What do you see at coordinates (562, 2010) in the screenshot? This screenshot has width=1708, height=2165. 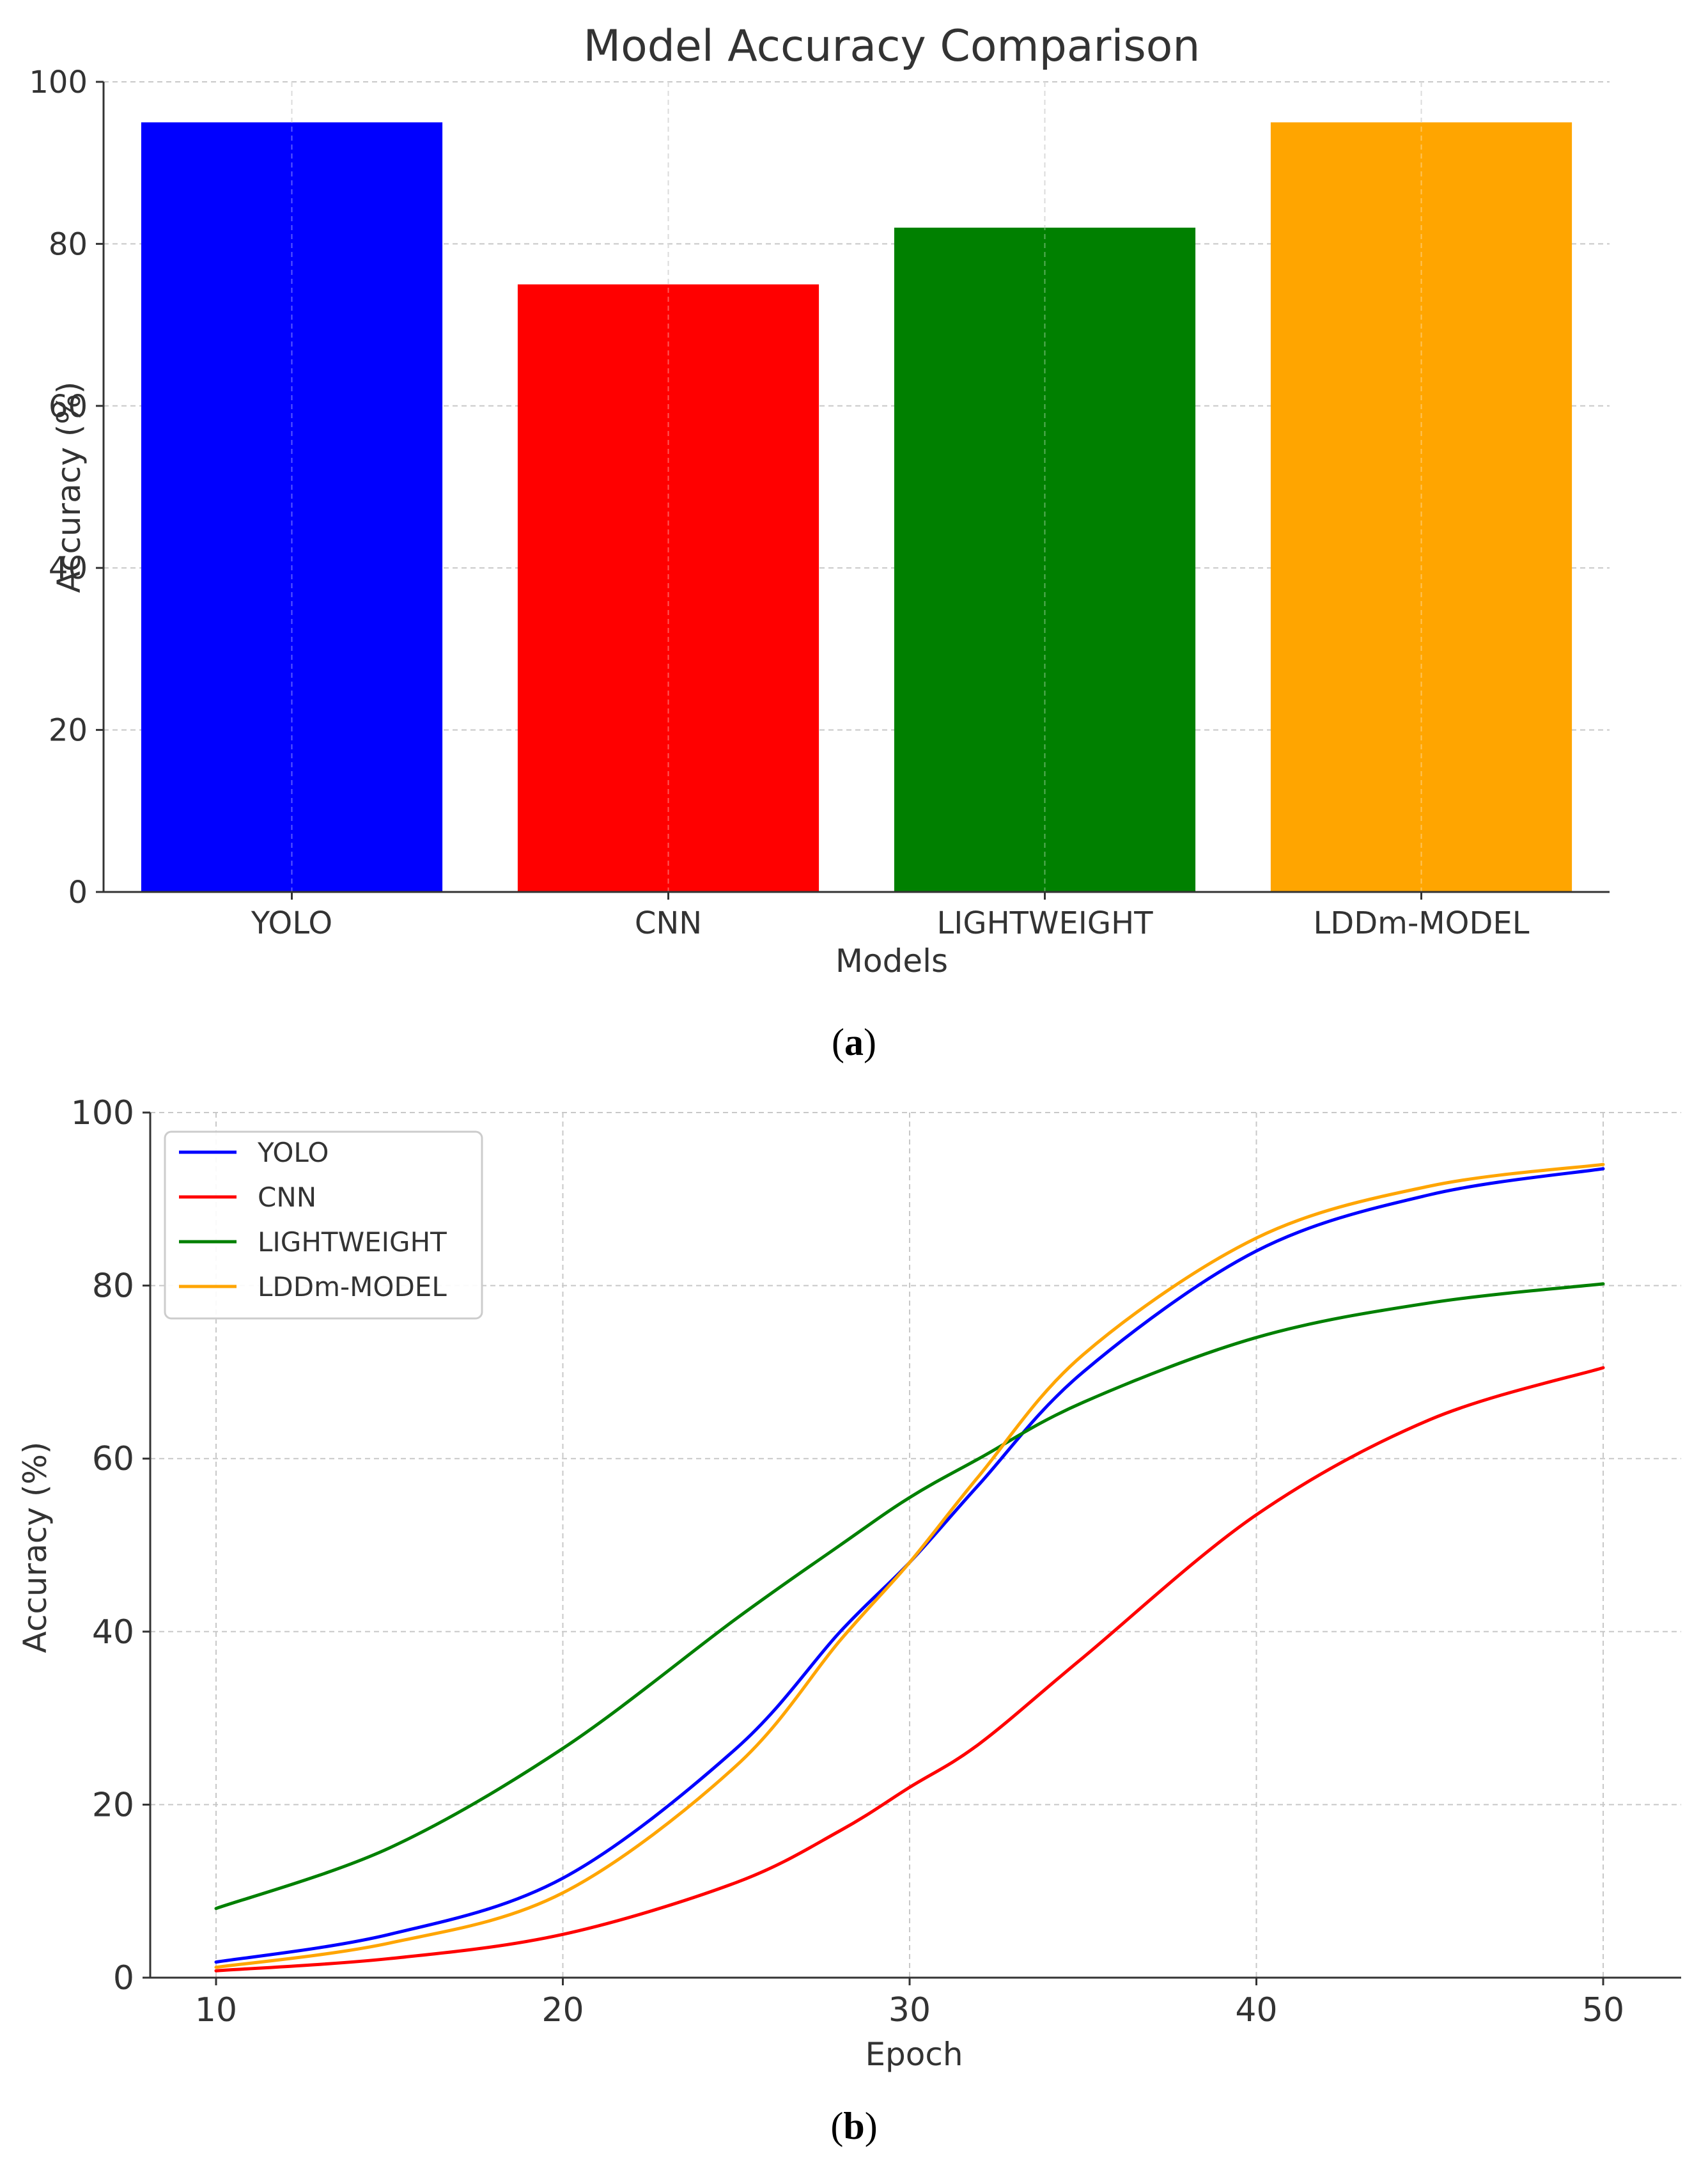 I see `line-x-tick-label: 20` at bounding box center [562, 2010].